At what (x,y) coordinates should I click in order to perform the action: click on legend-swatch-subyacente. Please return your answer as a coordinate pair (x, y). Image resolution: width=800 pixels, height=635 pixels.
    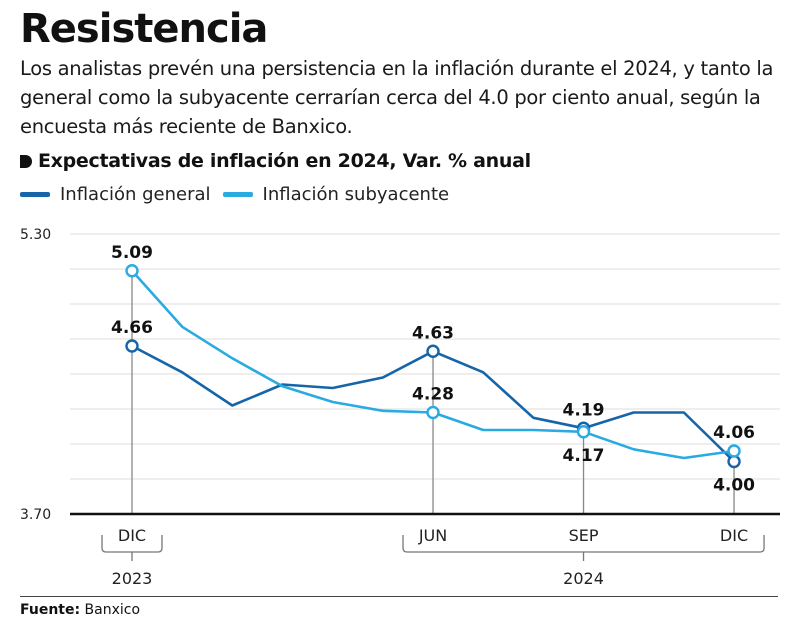
    Looking at the image, I should click on (237, 194).